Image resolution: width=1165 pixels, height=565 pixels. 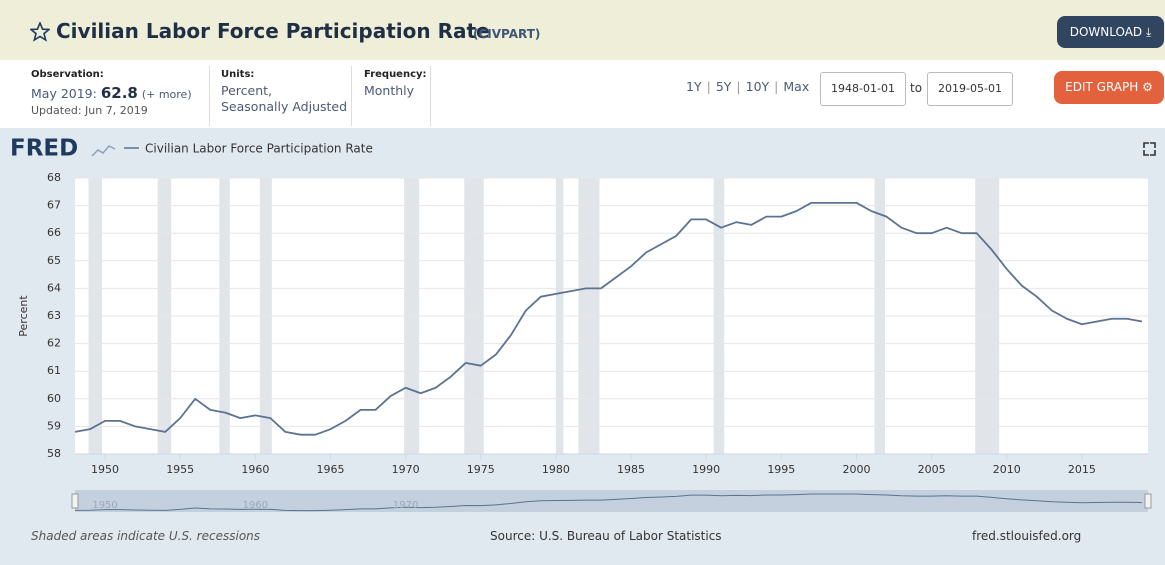 I want to click on x-tick-label: 1990, so click(x=706, y=469).